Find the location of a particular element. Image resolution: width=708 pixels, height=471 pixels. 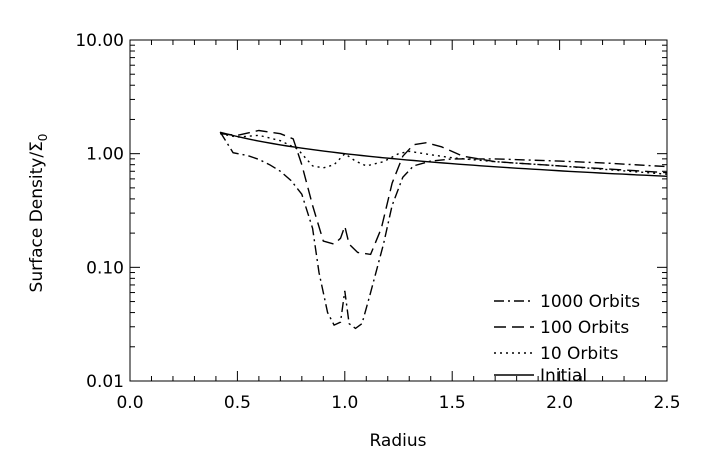

x-tick-label: 0.5 is located at coordinates (237, 403).